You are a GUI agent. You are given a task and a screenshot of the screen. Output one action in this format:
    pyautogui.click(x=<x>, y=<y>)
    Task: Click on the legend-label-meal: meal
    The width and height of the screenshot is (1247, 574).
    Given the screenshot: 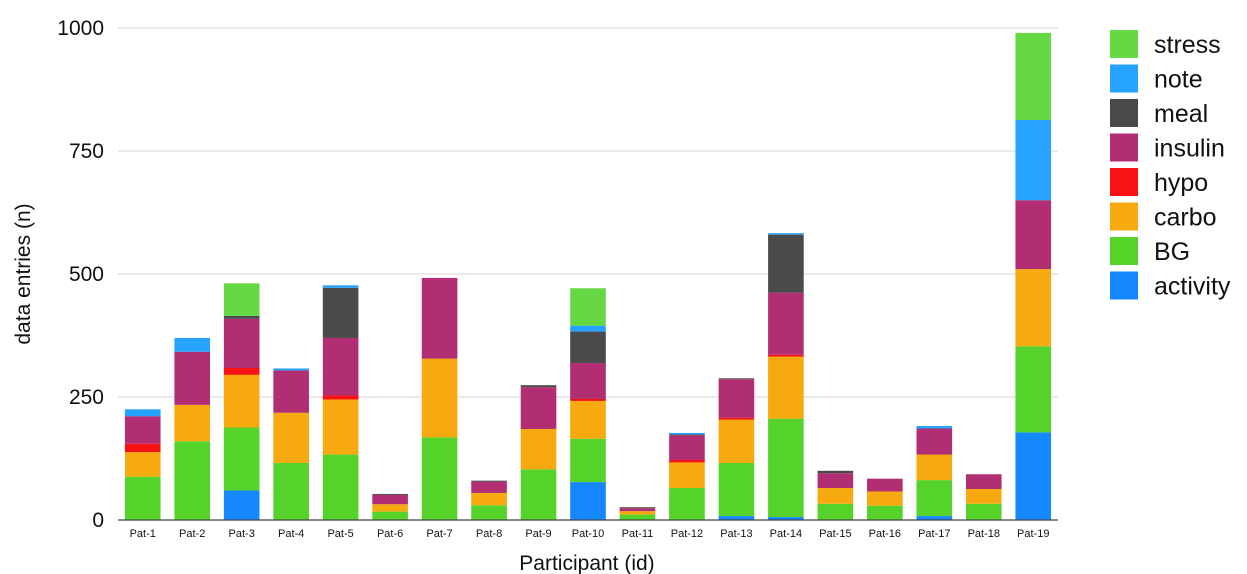 What is the action you would take?
    pyautogui.click(x=1181, y=114)
    